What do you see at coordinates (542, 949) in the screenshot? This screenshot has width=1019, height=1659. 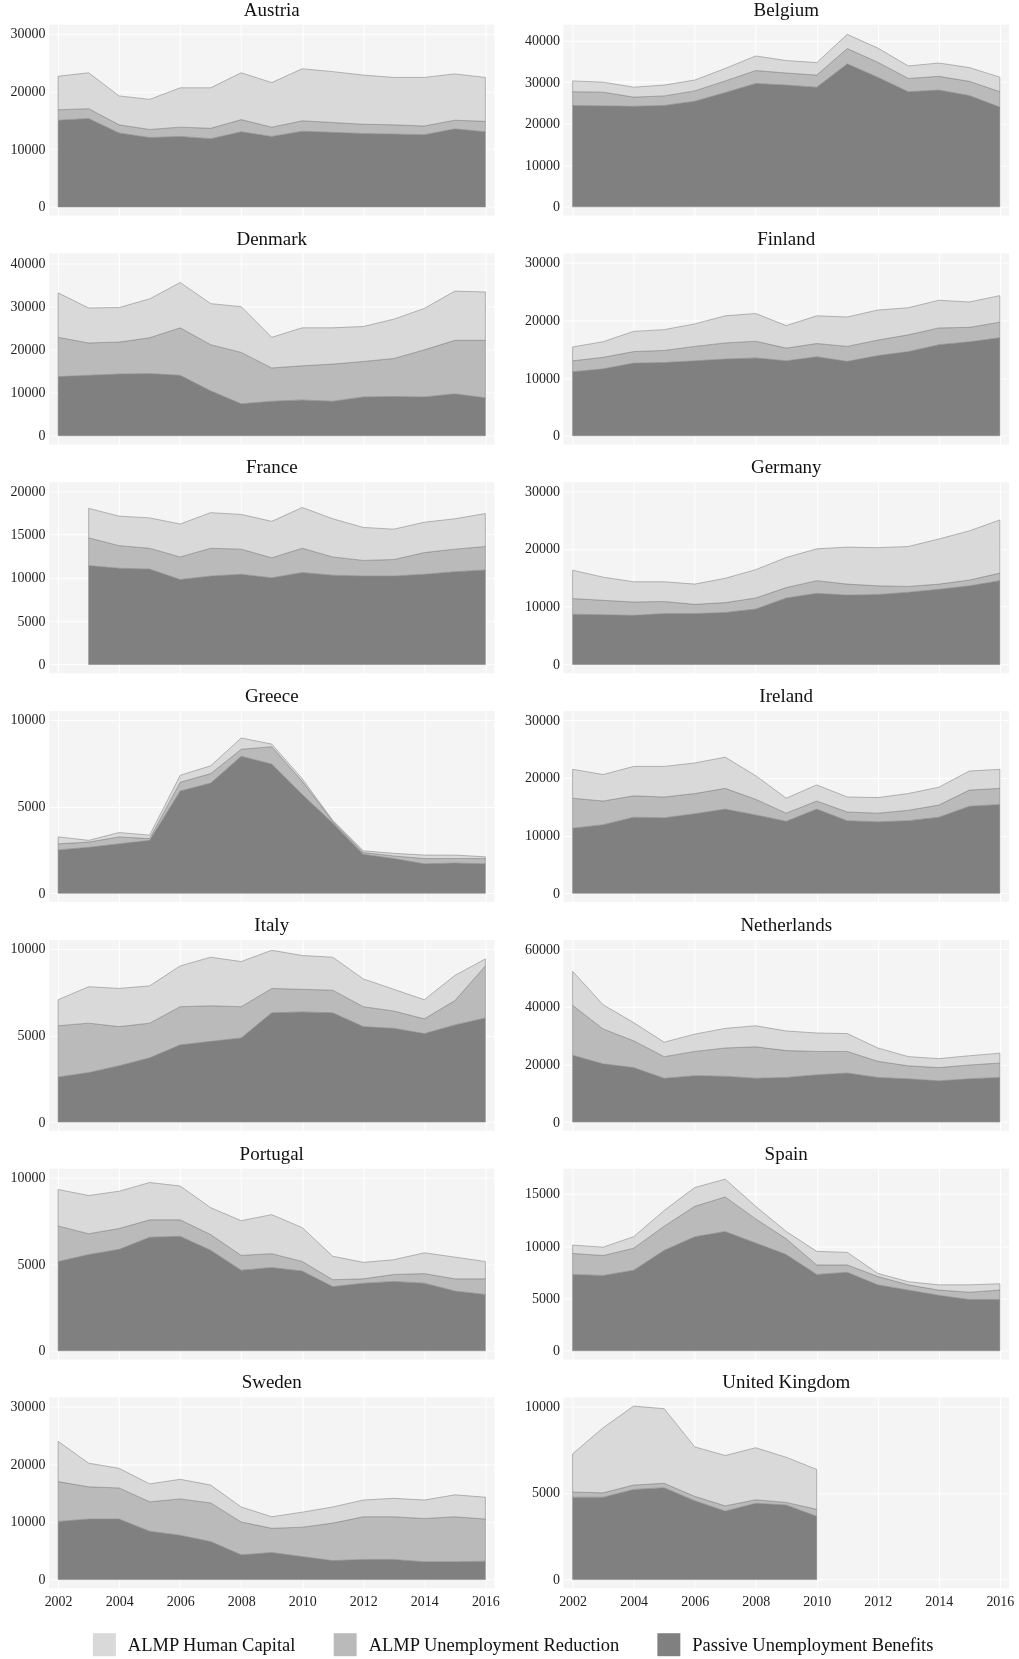 I see `y-tick-label: 60000` at bounding box center [542, 949].